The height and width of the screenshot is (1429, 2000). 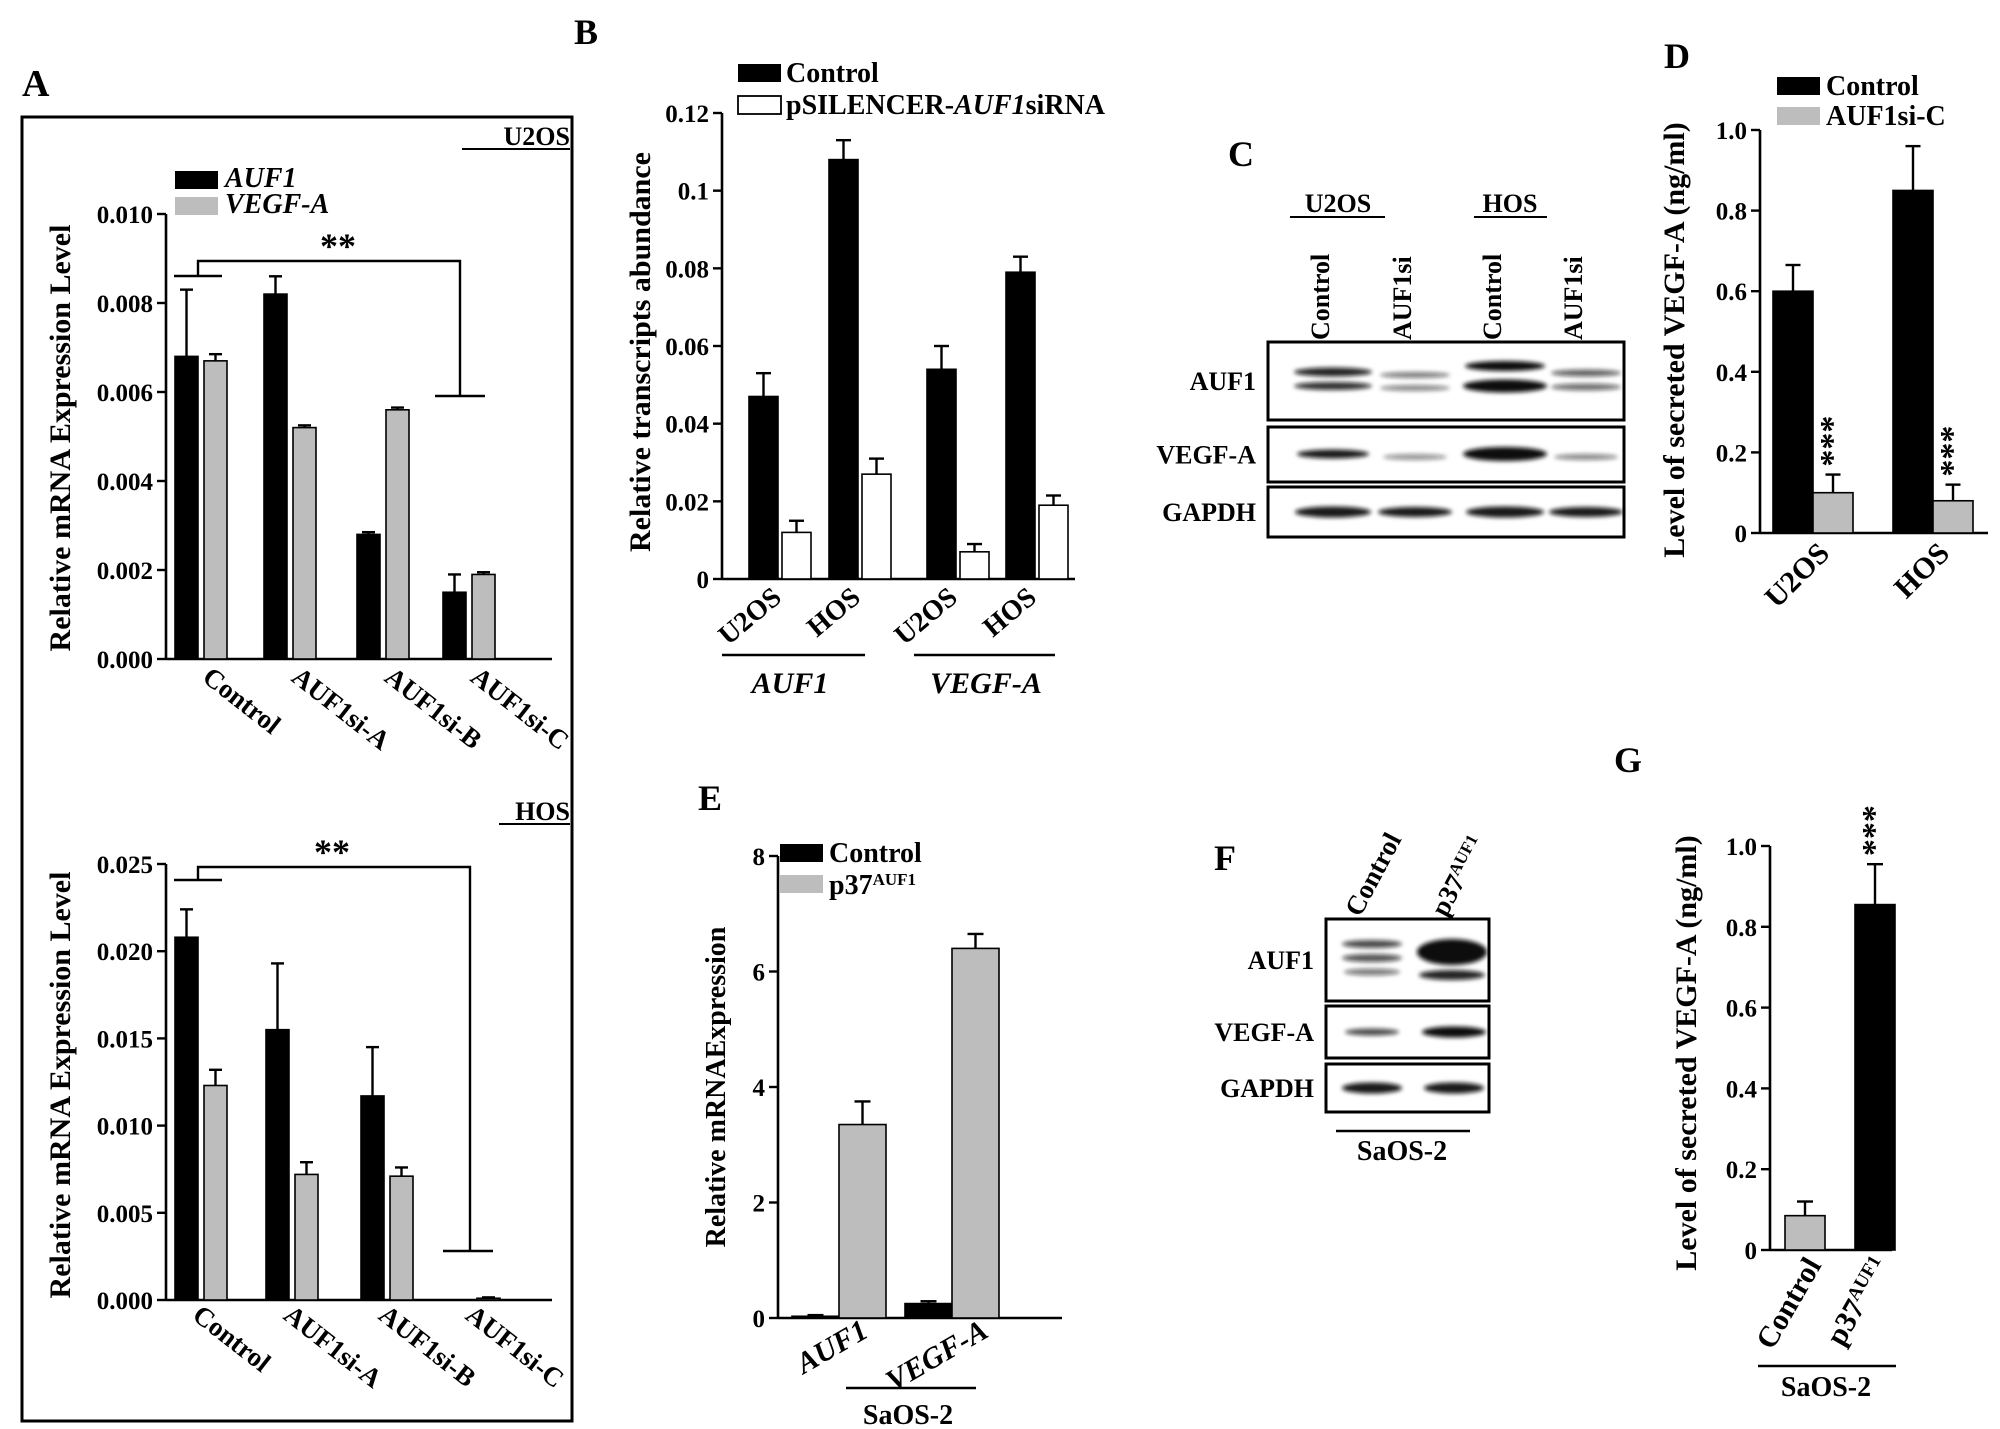 I want to click on y-tick-label: 0.04, so click(x=687, y=425).